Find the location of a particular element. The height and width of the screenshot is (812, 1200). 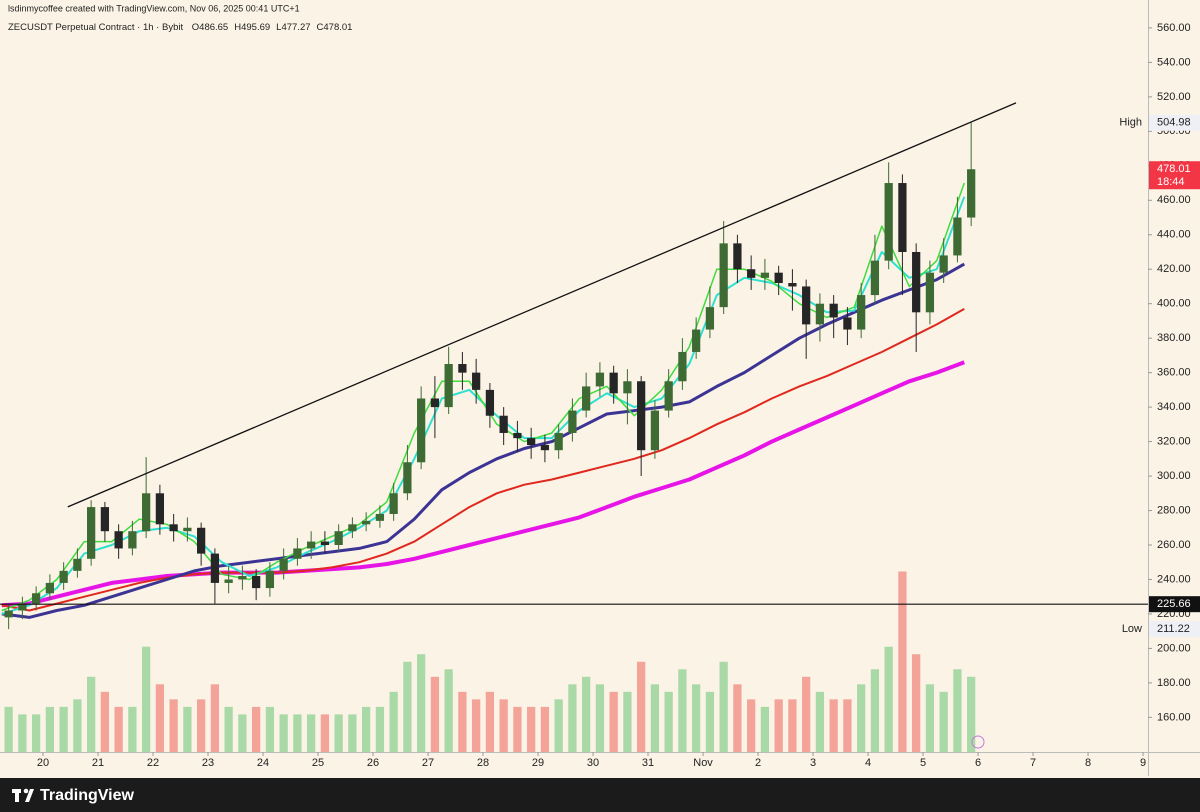

y-tick-label: 160.00 is located at coordinates (1174, 717).